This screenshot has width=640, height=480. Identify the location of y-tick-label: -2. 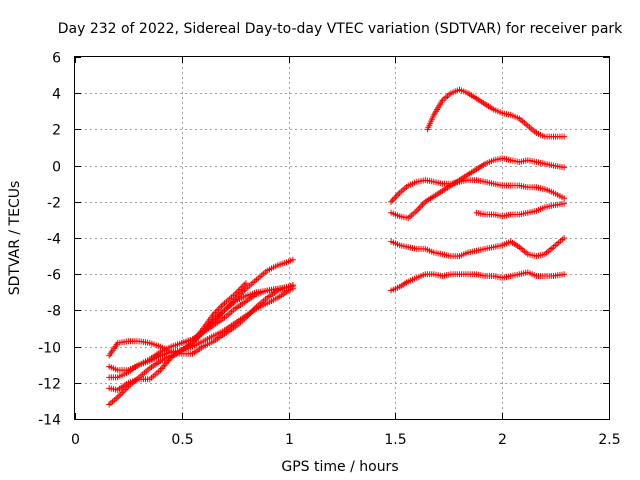
(54, 204).